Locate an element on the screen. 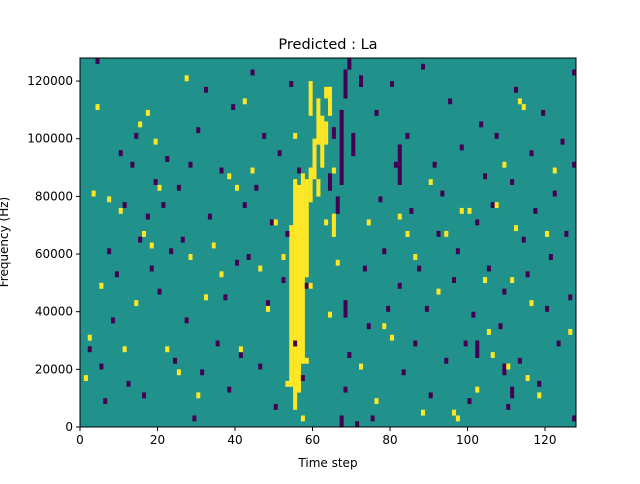  y-tick-label: 80000 is located at coordinates (54, 196).